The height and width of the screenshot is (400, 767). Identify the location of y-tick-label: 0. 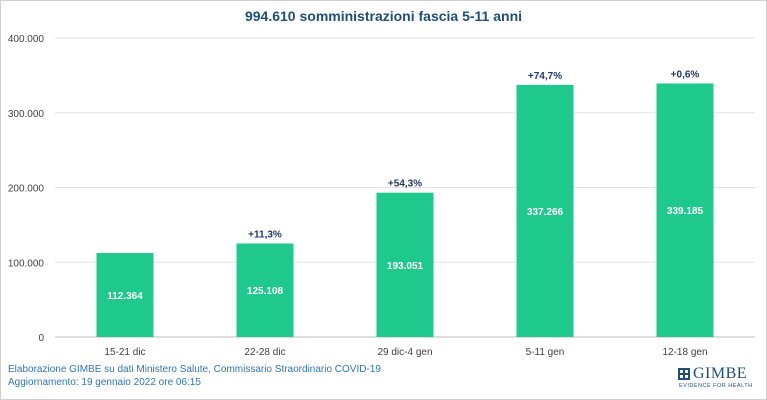
(41, 338).